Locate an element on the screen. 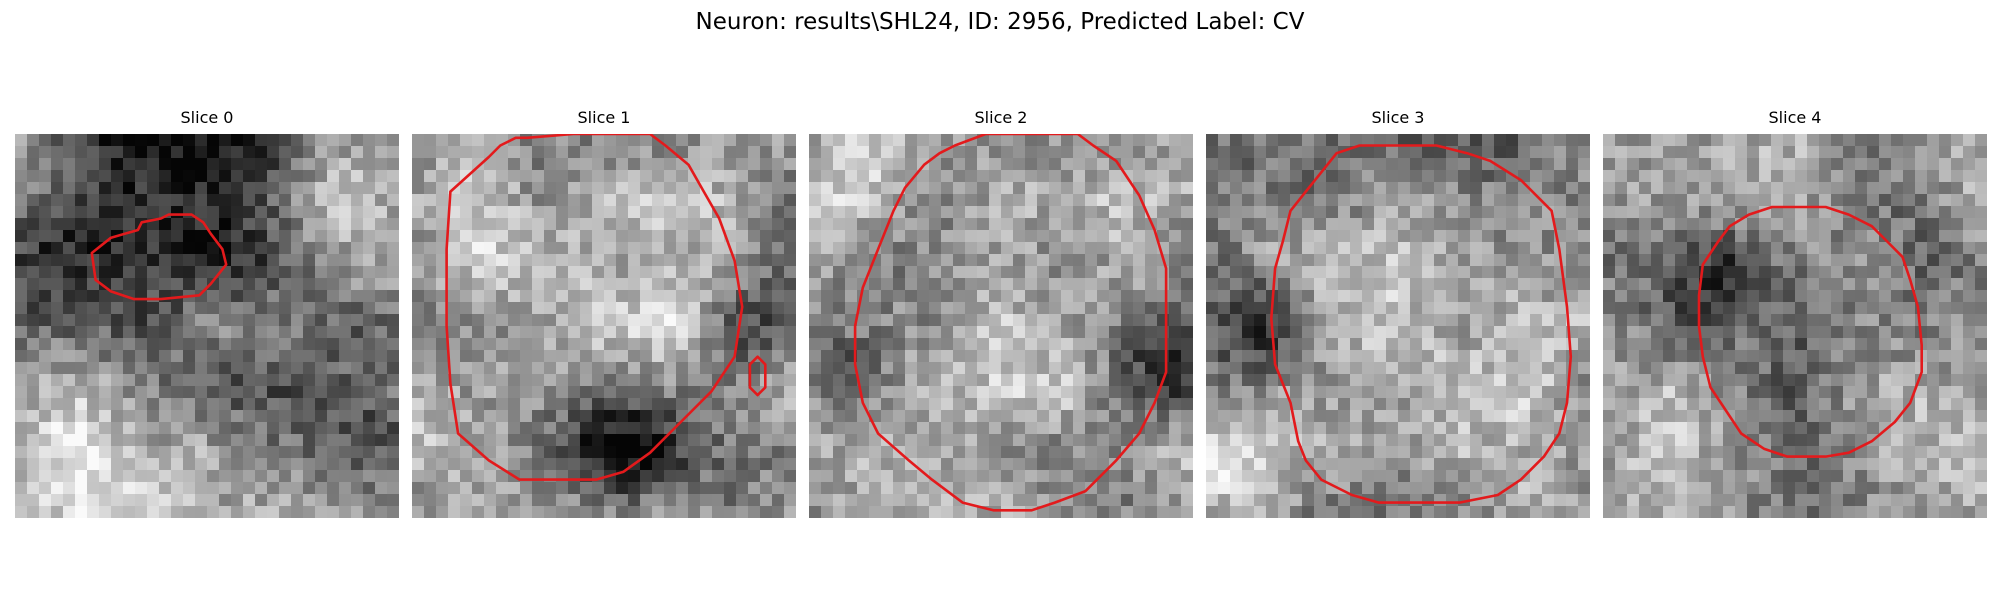  slice-panel: Slice 2 is located at coordinates (1001, 313).